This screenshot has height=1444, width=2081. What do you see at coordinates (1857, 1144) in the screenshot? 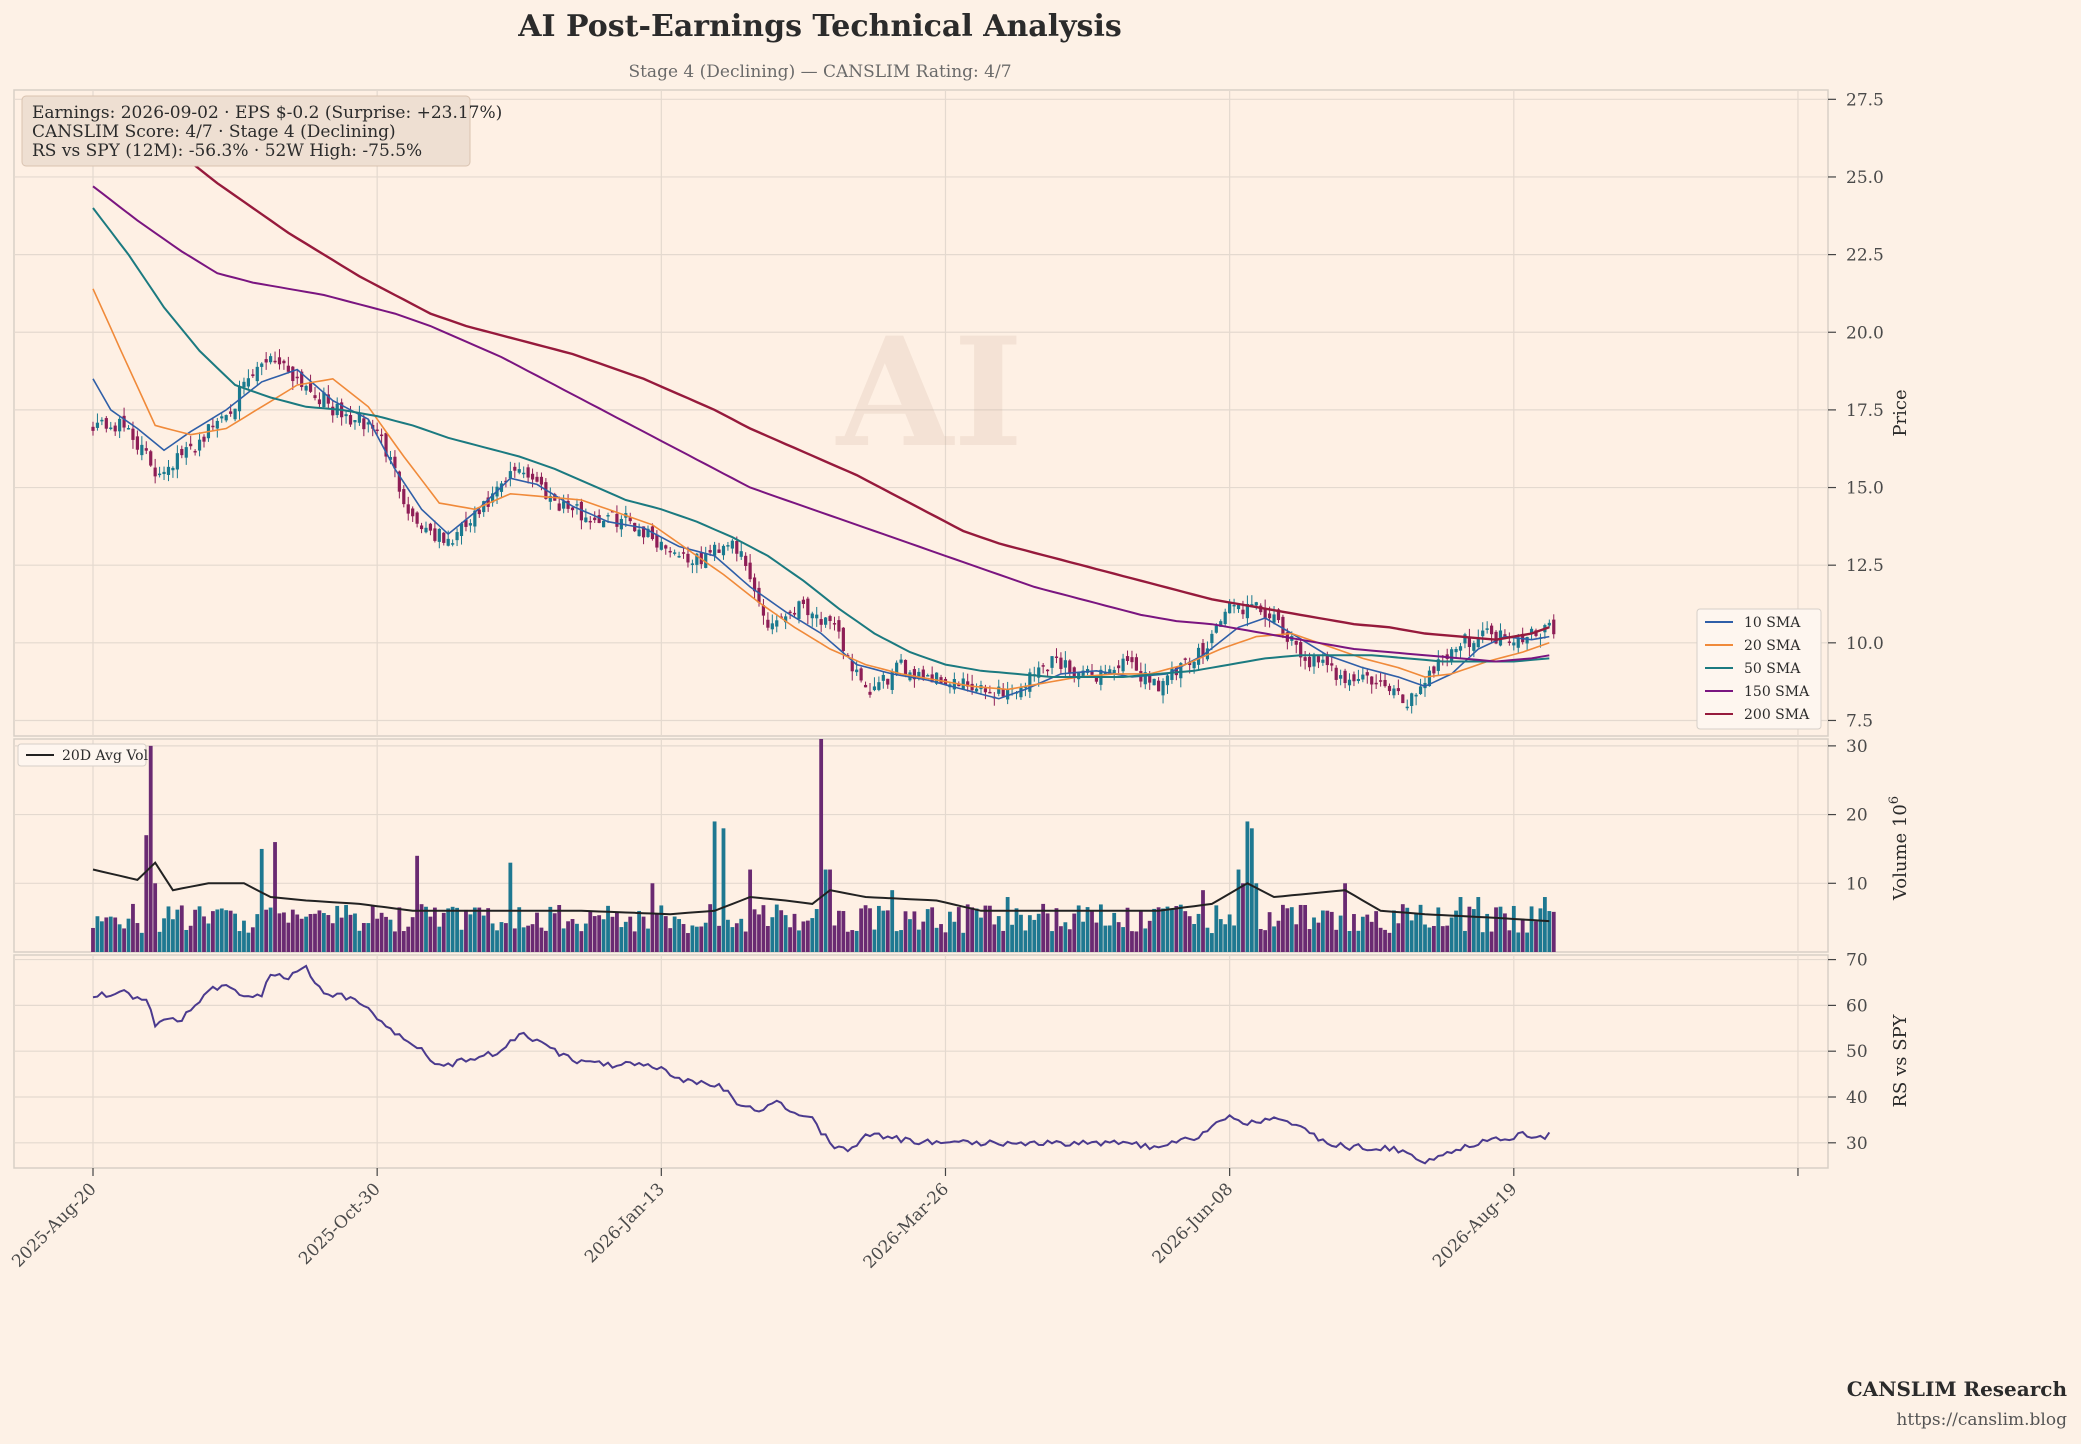
I see `rs-y-tick-label: 30` at bounding box center [1857, 1144].